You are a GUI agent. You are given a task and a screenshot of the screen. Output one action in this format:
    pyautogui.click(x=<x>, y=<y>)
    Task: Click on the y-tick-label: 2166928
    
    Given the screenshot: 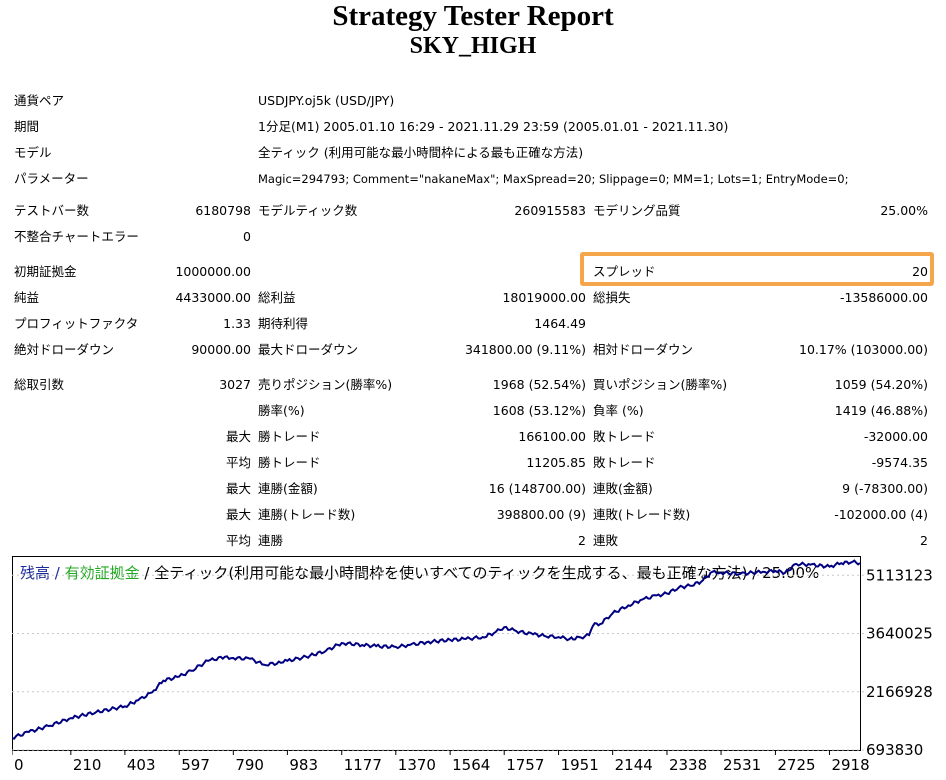 What is the action you would take?
    pyautogui.click(x=899, y=692)
    